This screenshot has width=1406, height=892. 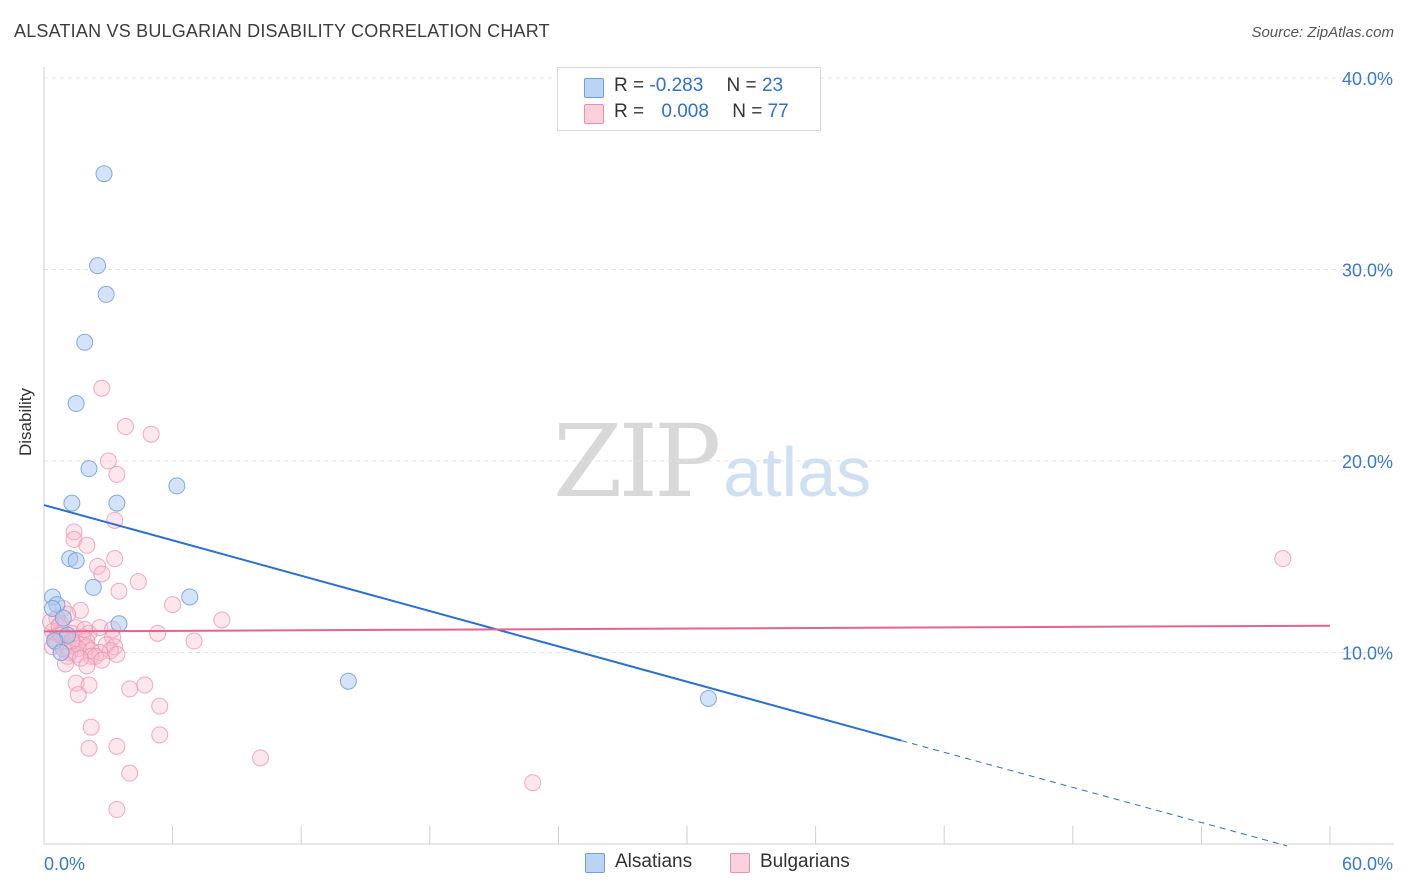 What do you see at coordinates (772, 85) in the screenshot?
I see `legend-n-value: 23` at bounding box center [772, 85].